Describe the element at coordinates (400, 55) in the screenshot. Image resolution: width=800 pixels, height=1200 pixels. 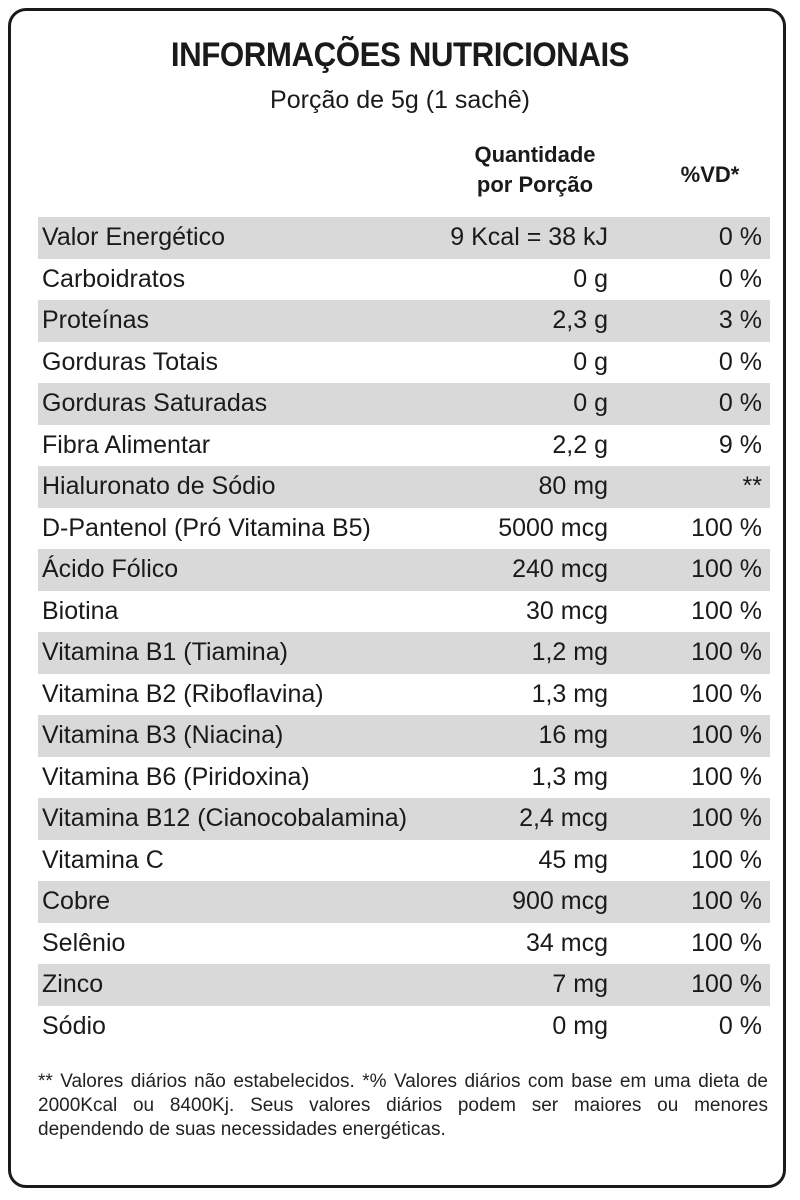
I see `page-title: INFORMAÇÕES NUTRICIONAIS` at that location.